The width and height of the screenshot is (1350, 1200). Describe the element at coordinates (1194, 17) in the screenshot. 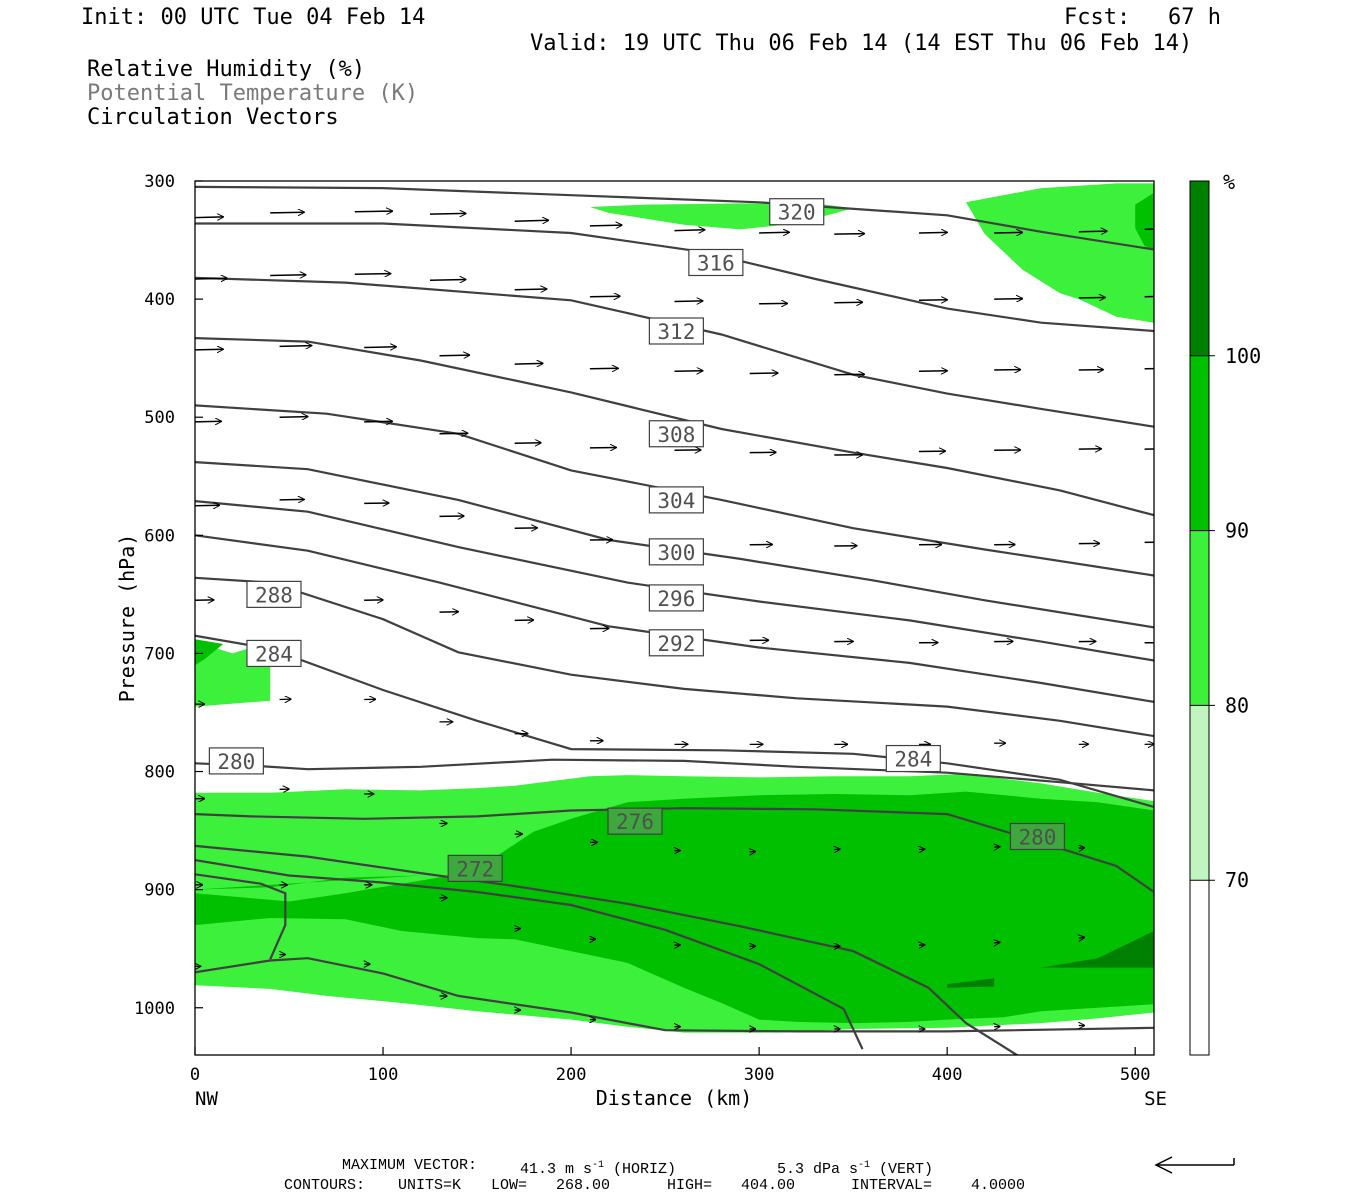

I see `forecast-hours: 67 h` at that location.